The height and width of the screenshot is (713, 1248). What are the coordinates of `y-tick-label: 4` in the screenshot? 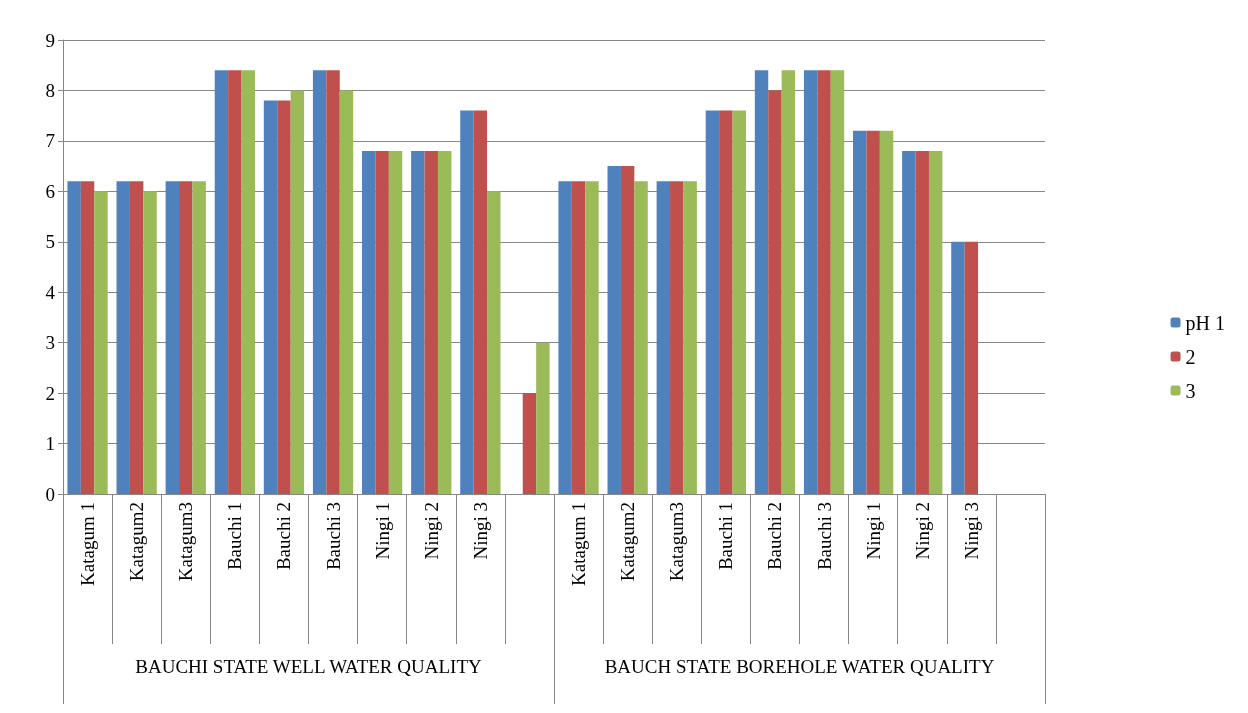 It's located at (50, 292).